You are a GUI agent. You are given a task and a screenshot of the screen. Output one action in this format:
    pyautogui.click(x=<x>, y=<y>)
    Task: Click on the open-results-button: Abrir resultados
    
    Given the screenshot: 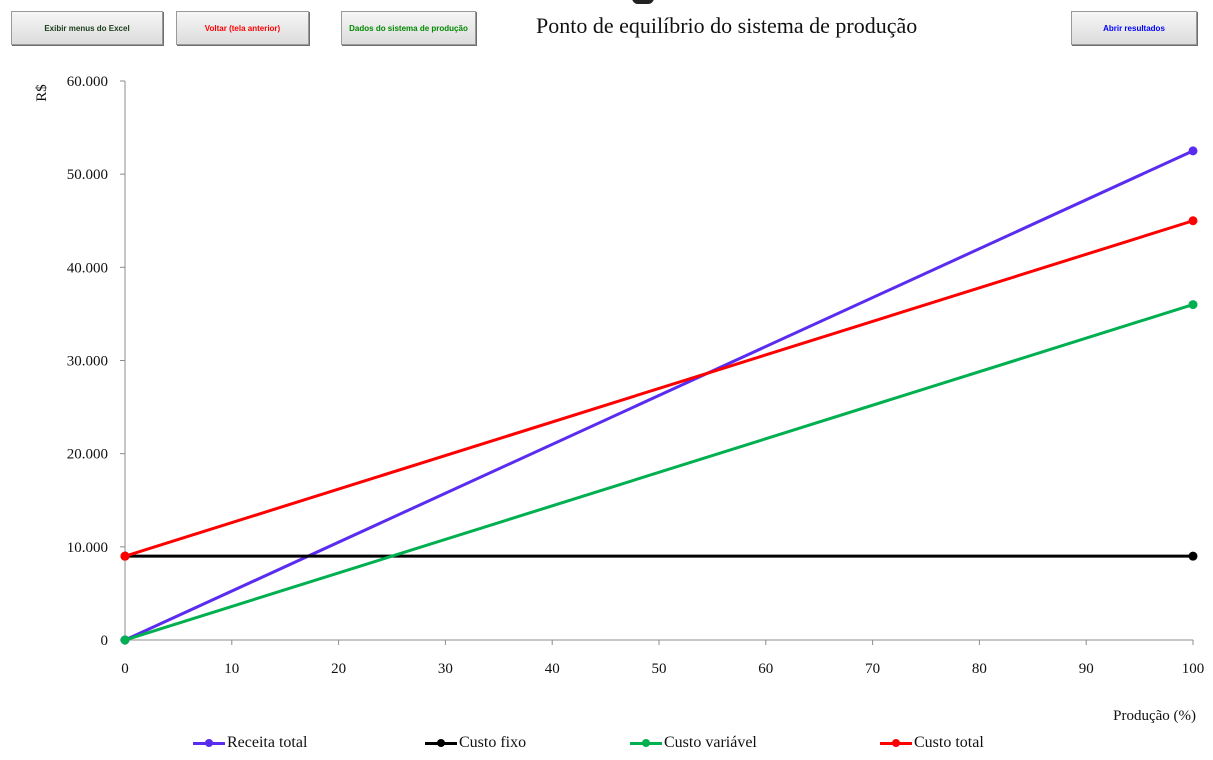 What is the action you would take?
    pyautogui.click(x=1134, y=28)
    